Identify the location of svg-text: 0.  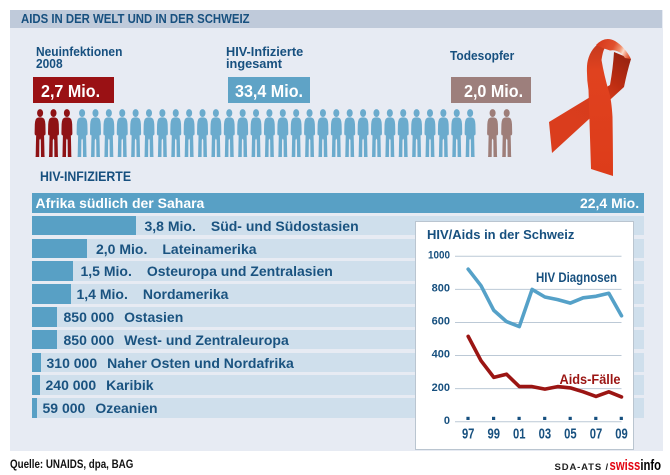
(447, 421).